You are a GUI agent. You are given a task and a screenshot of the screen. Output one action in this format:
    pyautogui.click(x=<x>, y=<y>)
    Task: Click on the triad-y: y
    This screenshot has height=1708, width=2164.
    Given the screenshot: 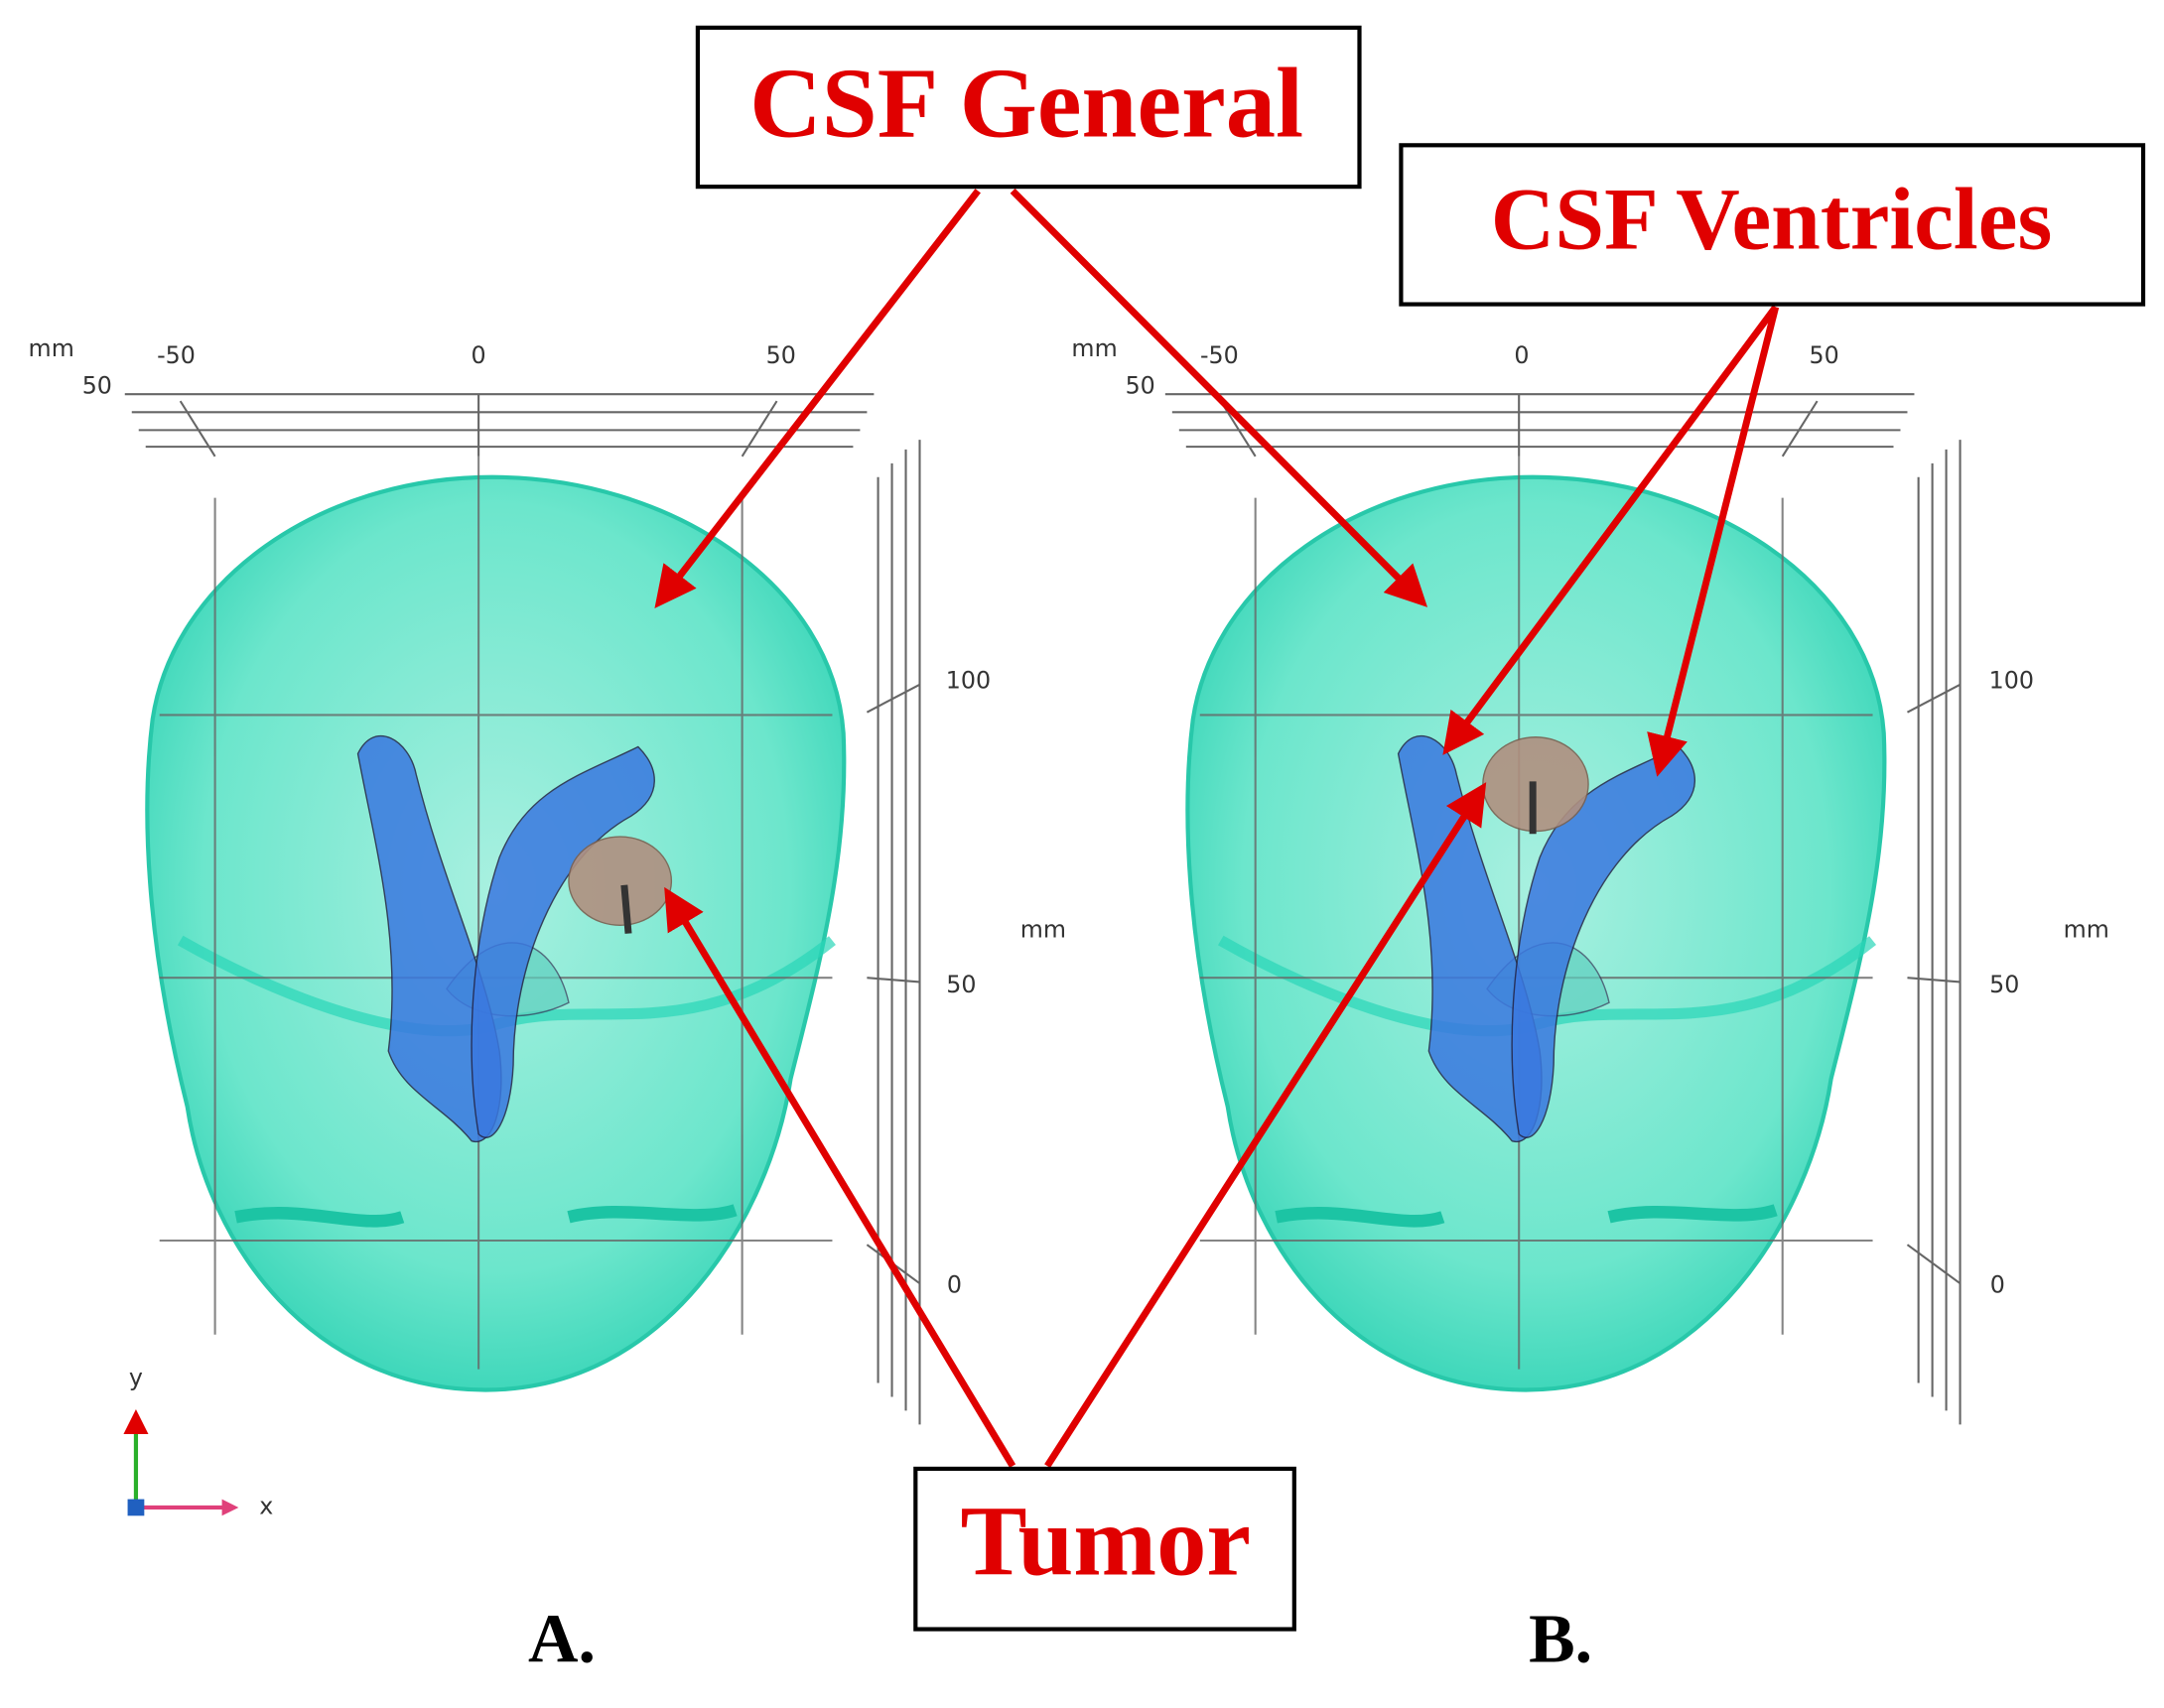 What is the action you would take?
    pyautogui.click(x=136, y=1378)
    